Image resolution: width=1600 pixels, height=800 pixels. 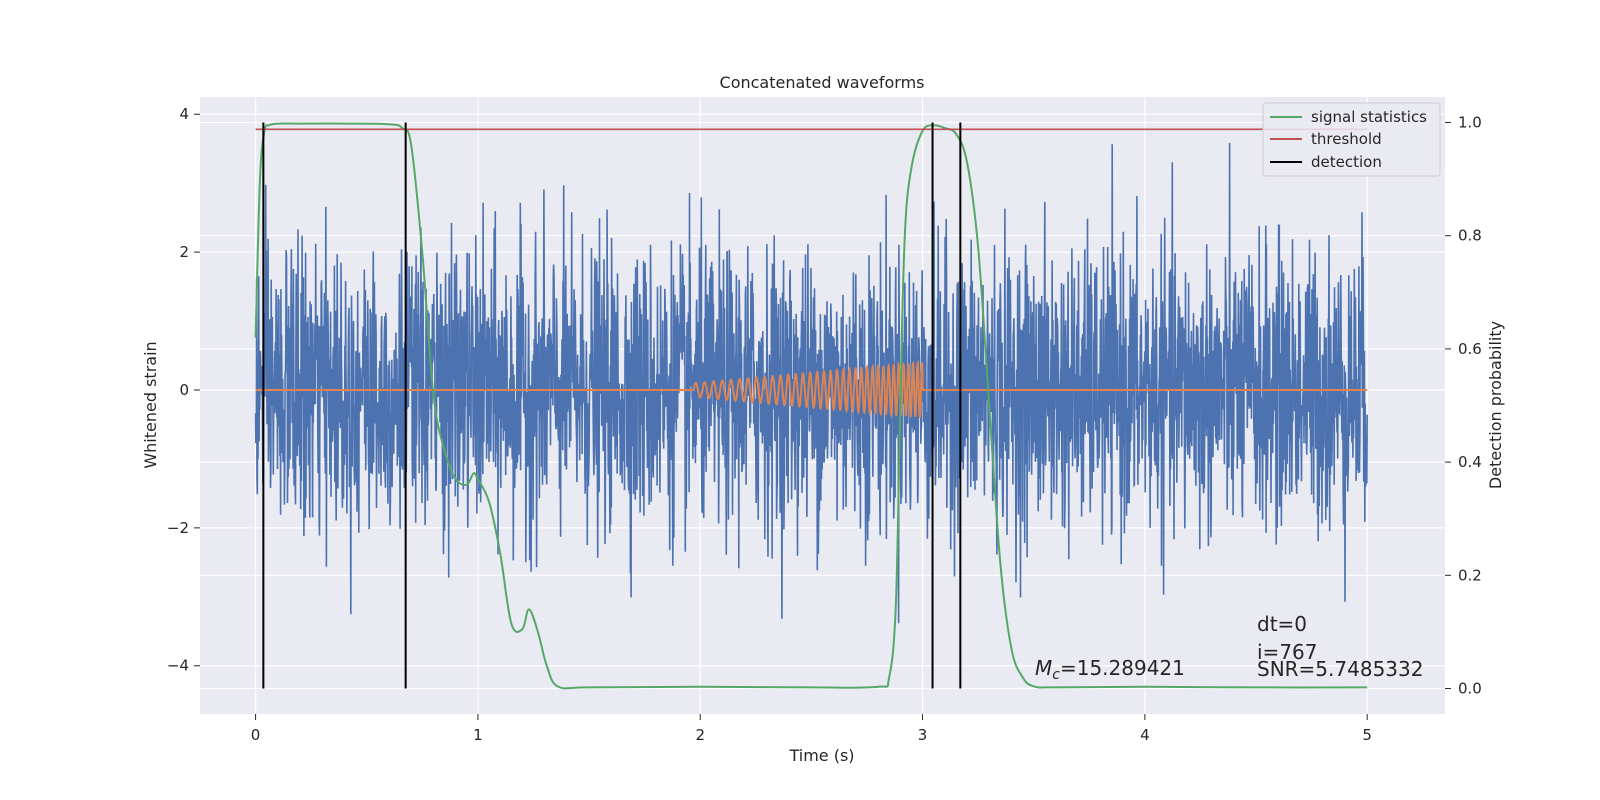 What do you see at coordinates (700, 735) in the screenshot?
I see `x-tick-label: 2` at bounding box center [700, 735].